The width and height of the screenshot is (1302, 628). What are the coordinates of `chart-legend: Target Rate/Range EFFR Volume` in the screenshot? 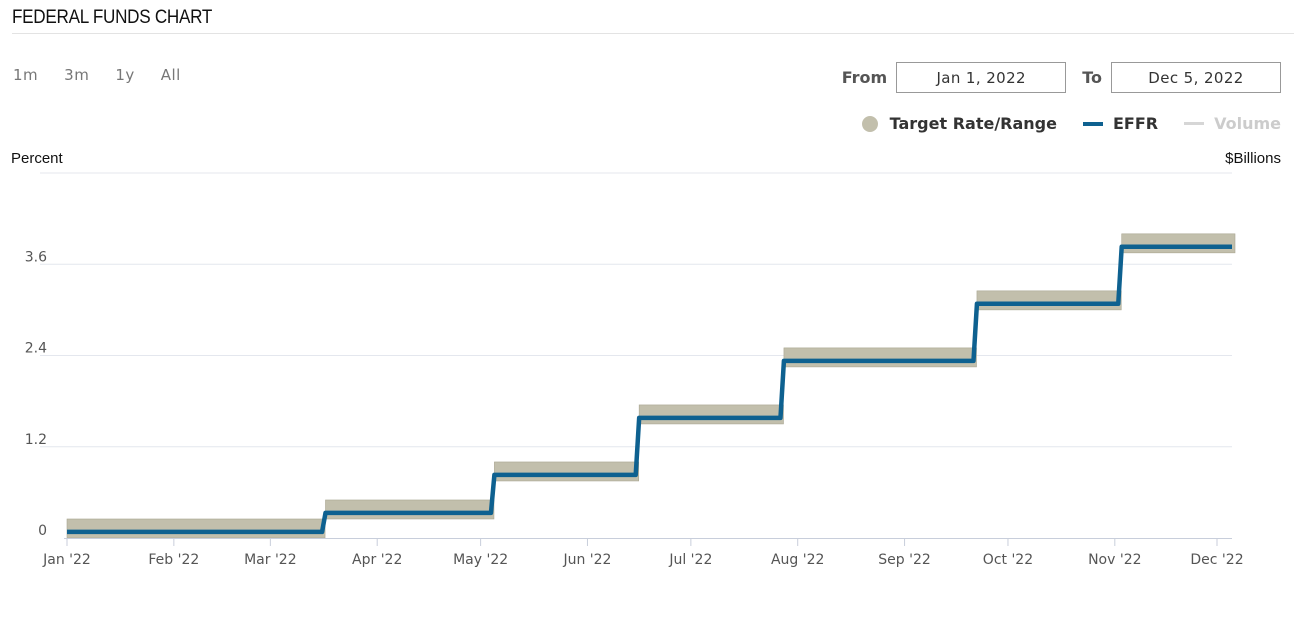 It's located at (1058, 123).